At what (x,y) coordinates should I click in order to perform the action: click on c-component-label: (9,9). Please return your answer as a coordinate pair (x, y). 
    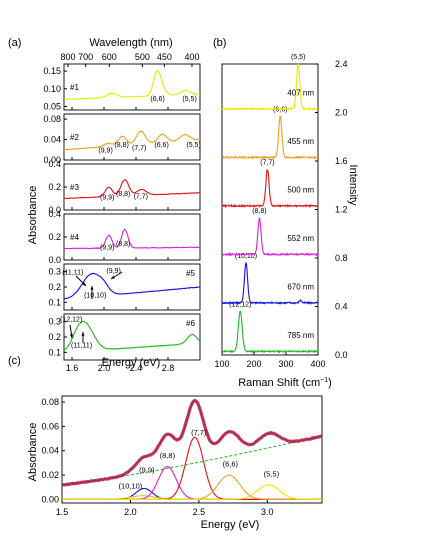
    Looking at the image, I should click on (147, 470).